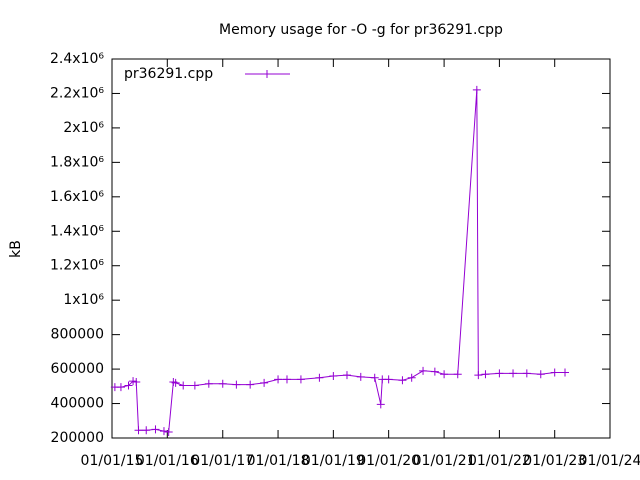 This screenshot has width=640, height=480. I want to click on y-tick-label: 2x10⁶, so click(83, 128).